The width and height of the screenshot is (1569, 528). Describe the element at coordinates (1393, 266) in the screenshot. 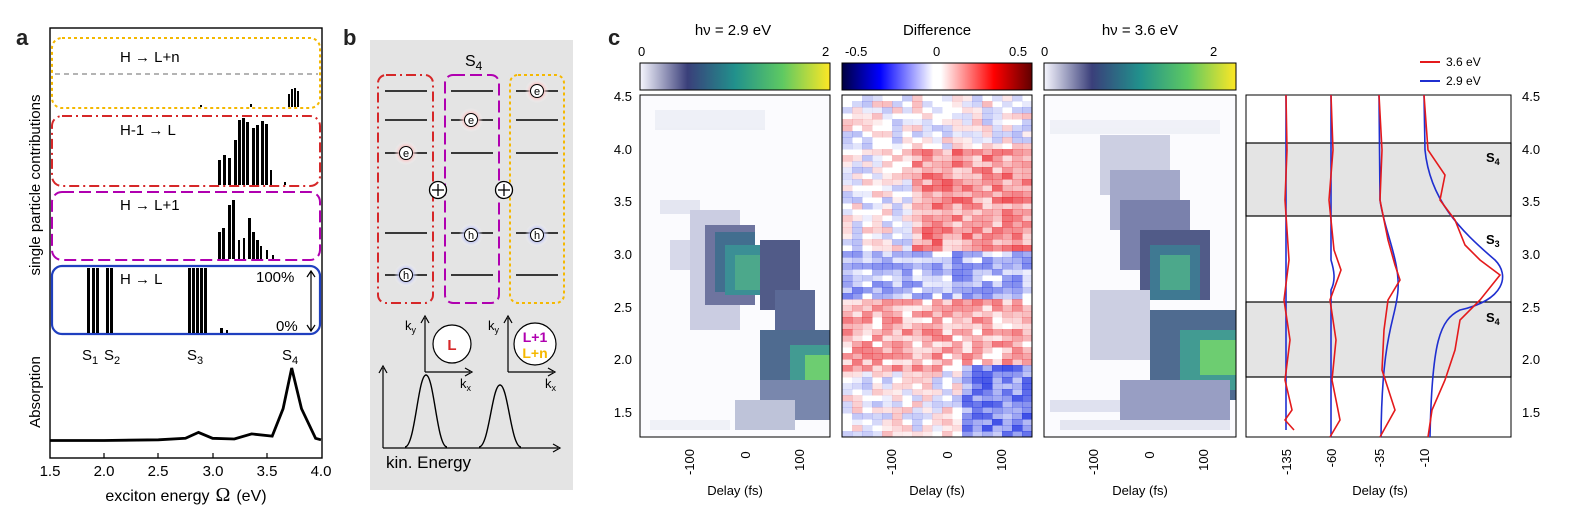

I see `profile-lines` at that location.